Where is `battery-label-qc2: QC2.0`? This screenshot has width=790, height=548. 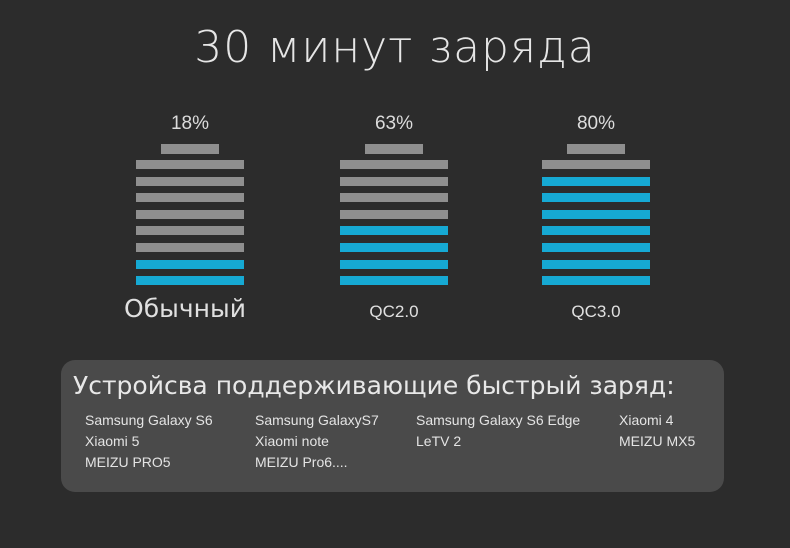 battery-label-qc2: QC2.0 is located at coordinates (394, 311).